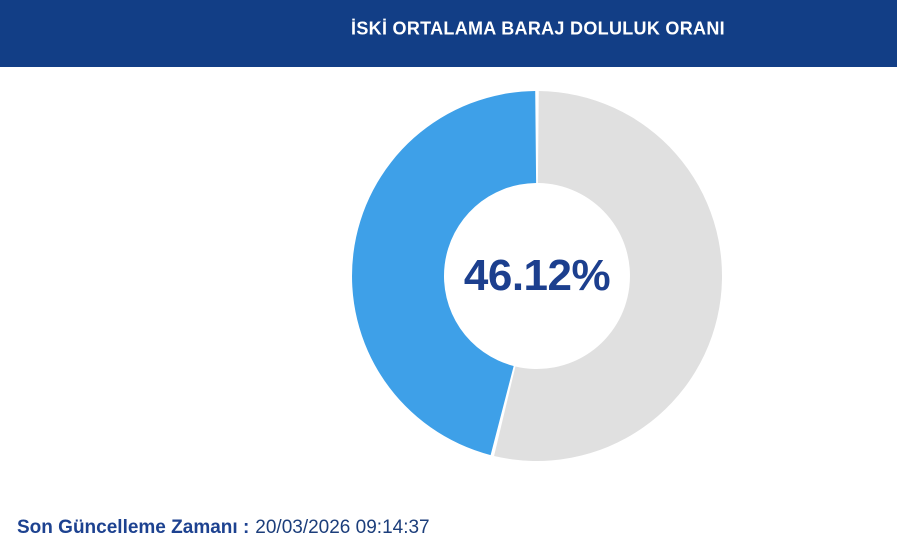 The image size is (897, 558). I want to click on last-update-value: 20/03/2026 09:14:37, so click(342, 527).